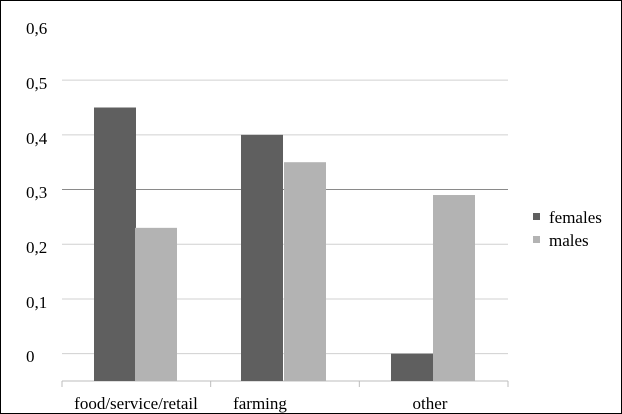  Describe the element at coordinates (569, 240) in the screenshot. I see `legend-label-males: males` at that location.